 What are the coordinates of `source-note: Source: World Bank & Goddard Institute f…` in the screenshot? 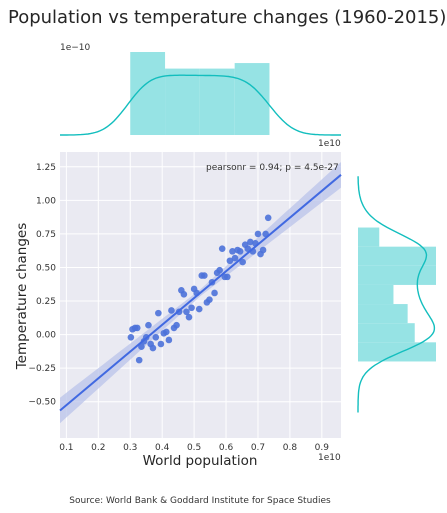 It's located at (200, 501).